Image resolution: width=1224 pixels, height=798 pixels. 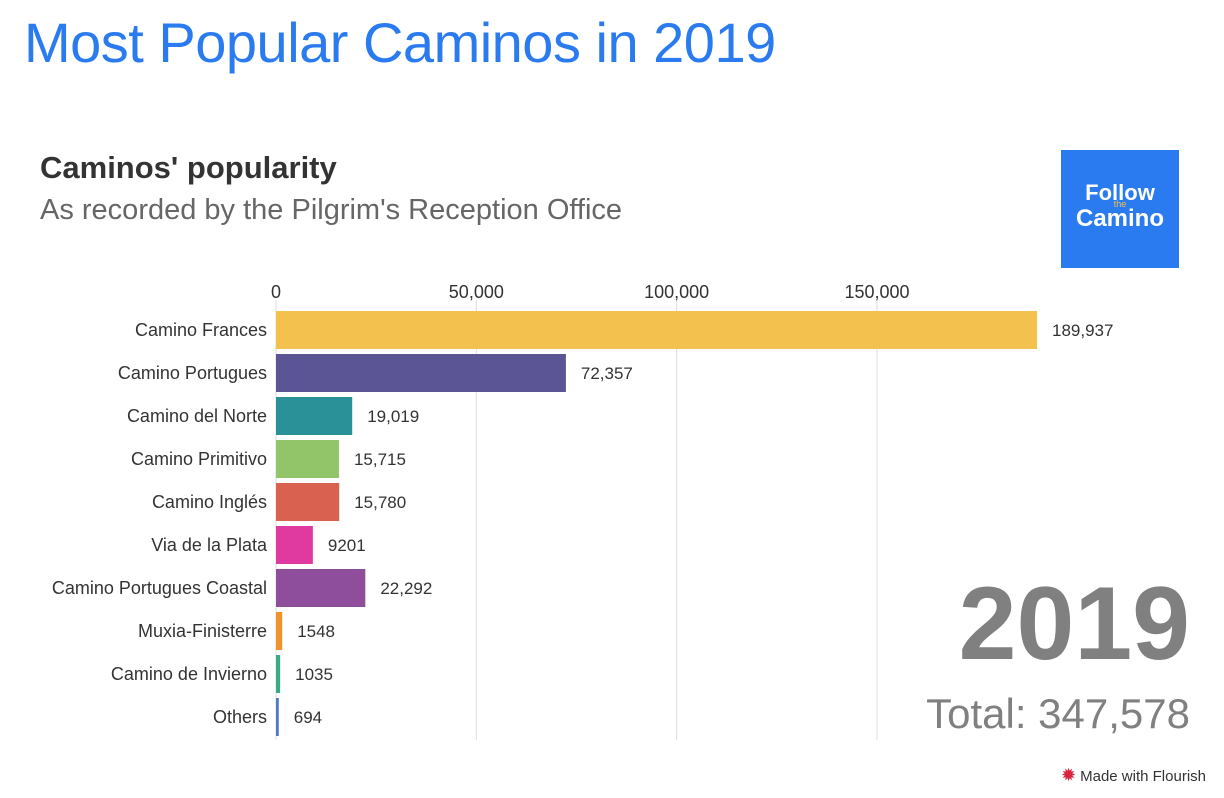 I want to click on category-label: Camino Frances, so click(x=201, y=330).